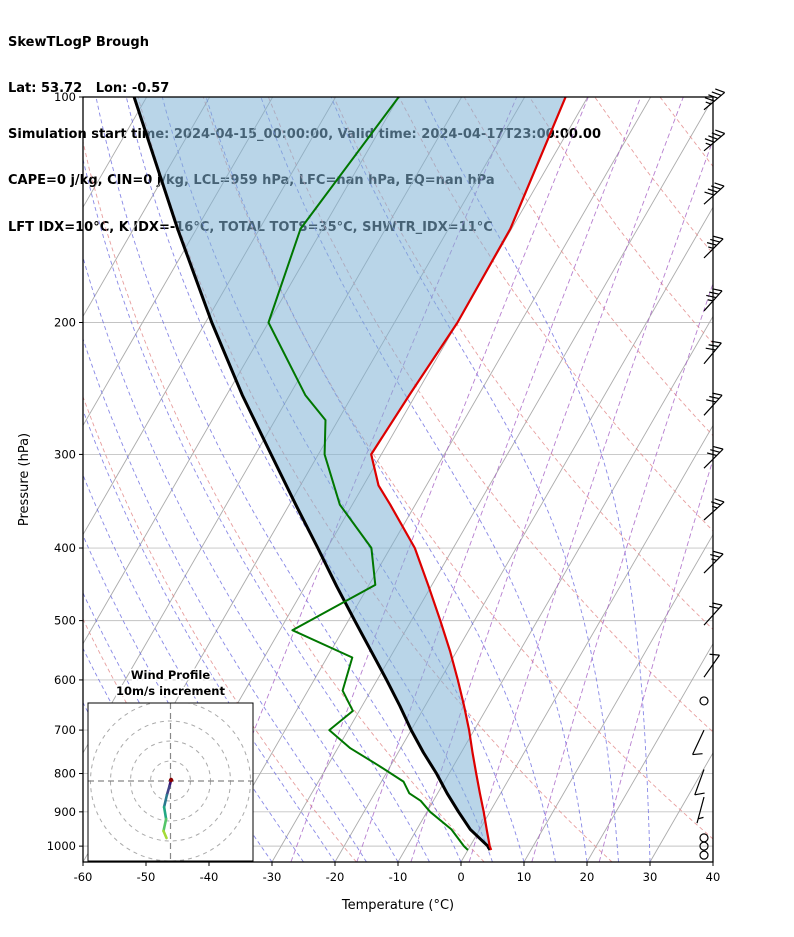  I want to click on moist-adiabat-line, so click(193, 667).